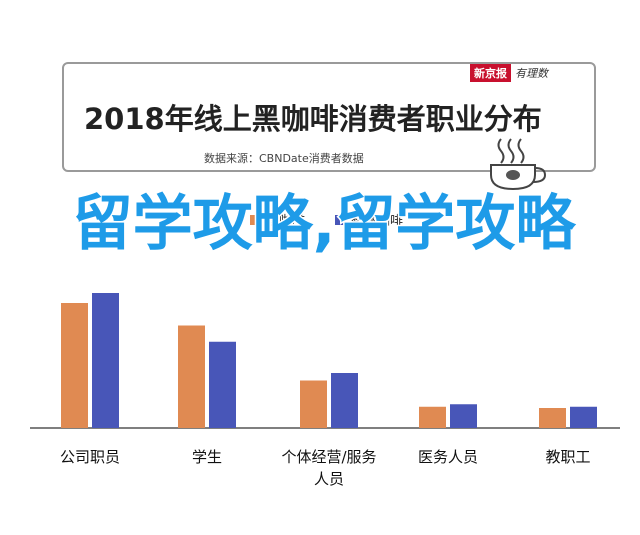 The image size is (640, 535). I want to click on category-label-2: 学生, so click(207, 457).